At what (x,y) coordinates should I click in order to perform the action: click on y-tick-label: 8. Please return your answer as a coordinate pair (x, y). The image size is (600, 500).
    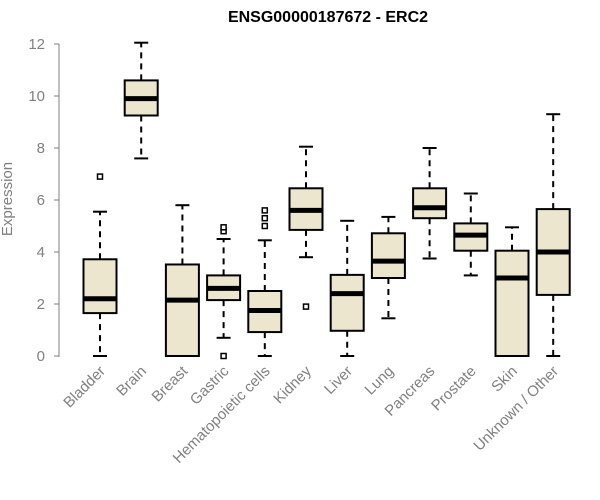
    Looking at the image, I should click on (41, 148).